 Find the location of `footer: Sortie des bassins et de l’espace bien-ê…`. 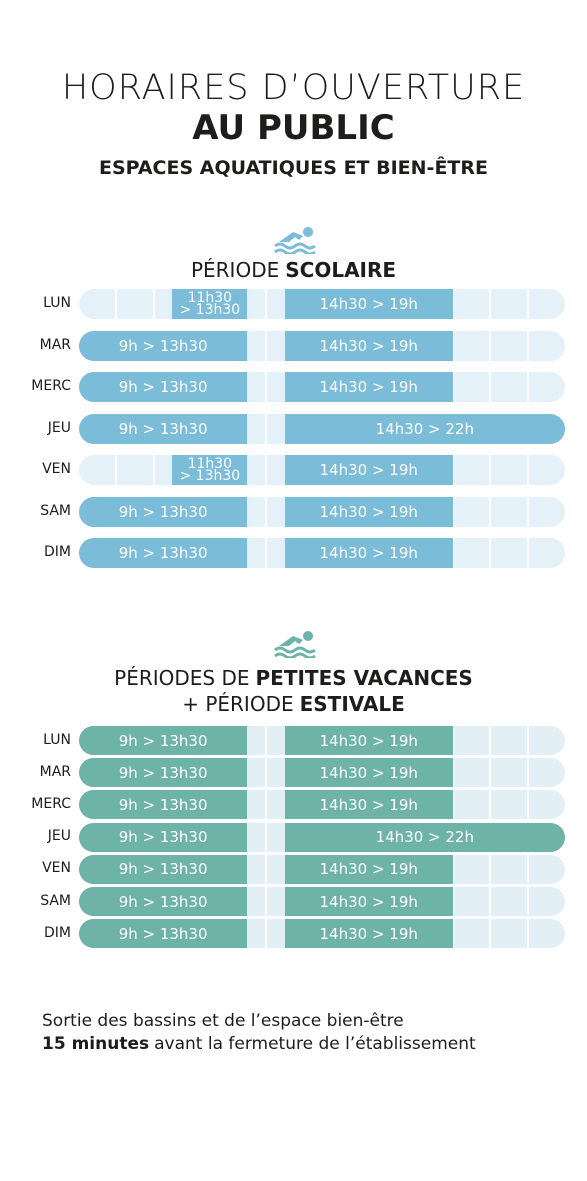

footer: Sortie des bassins et de l’espace bien-ê… is located at coordinates (259, 1033).